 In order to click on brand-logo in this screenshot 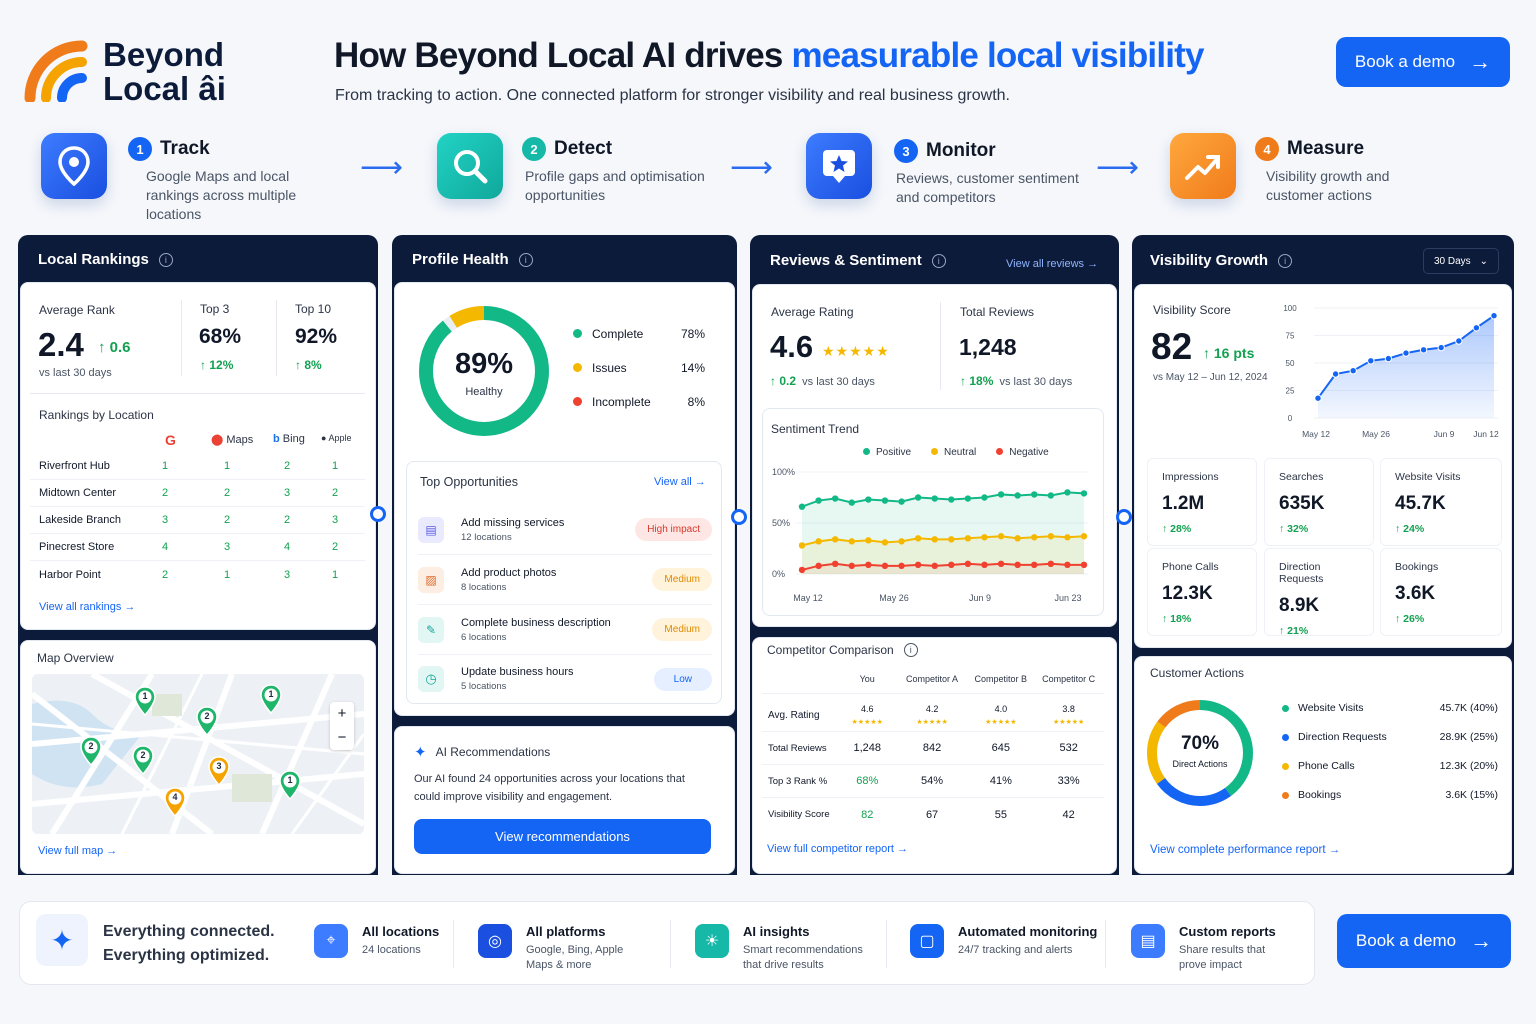, I will do `click(59, 71)`.